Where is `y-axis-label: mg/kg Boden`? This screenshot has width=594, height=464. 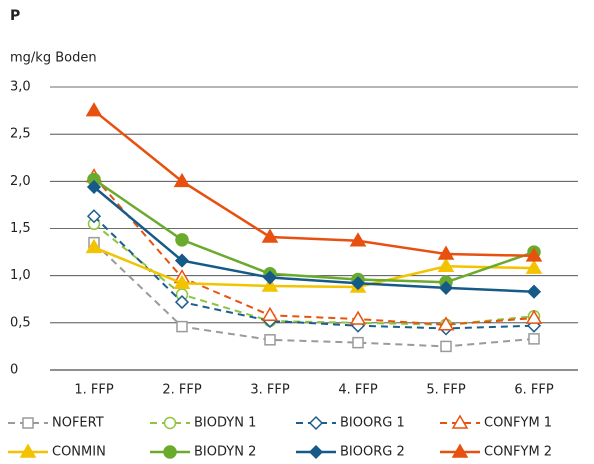
y-axis-label: mg/kg Boden is located at coordinates (53, 58).